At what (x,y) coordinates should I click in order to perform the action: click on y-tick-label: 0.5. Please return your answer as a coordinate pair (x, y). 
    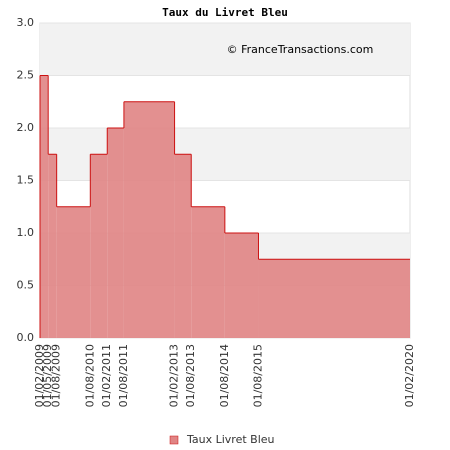
    Looking at the image, I should click on (26, 285).